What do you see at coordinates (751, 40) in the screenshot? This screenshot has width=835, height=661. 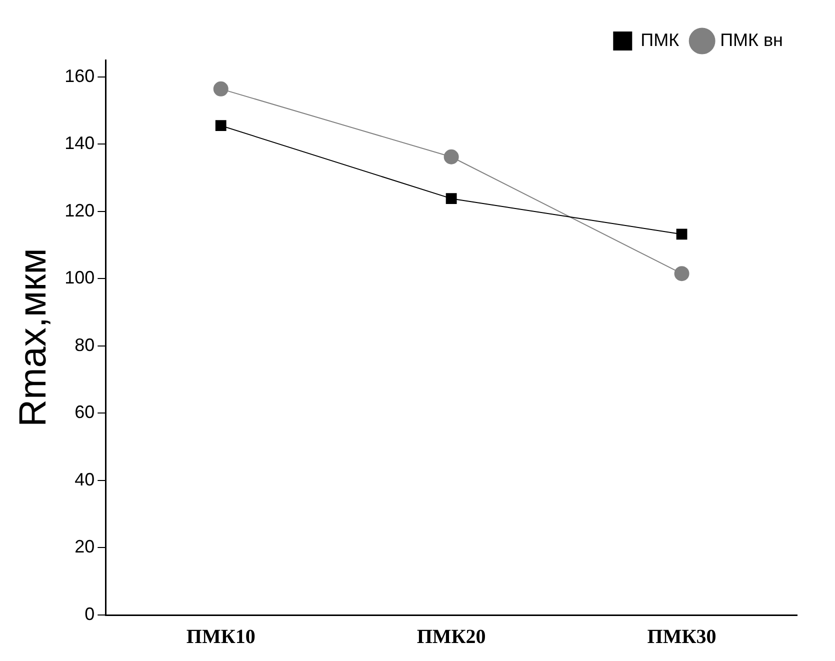 I see `legend-label: ПМК вн` at bounding box center [751, 40].